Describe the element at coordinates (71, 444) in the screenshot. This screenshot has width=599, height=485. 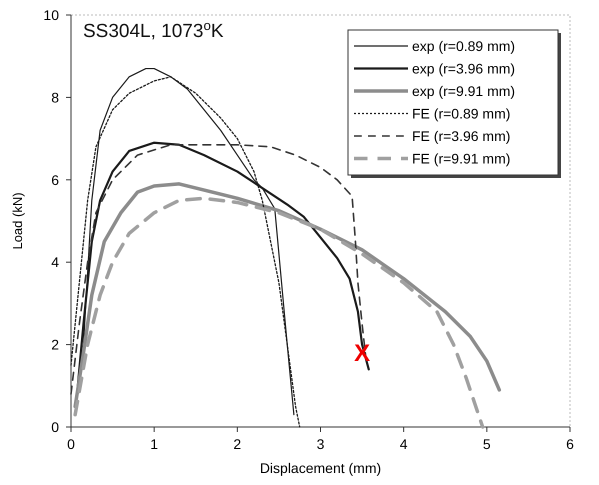
I see `x-tick-label: 0` at that location.